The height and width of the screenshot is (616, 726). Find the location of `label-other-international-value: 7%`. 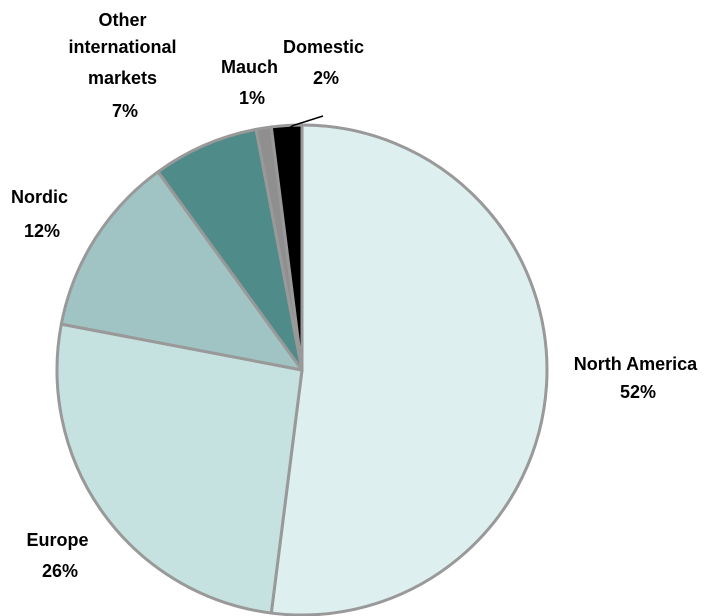

label-other-international-value: 7% is located at coordinates (125, 111).